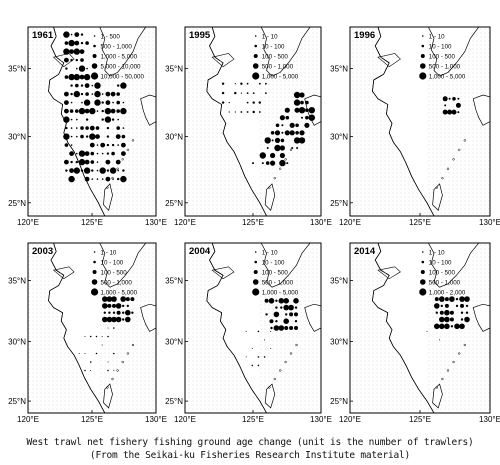  I want to click on legend-label: 1,000 - 5,000, so click(447, 77).